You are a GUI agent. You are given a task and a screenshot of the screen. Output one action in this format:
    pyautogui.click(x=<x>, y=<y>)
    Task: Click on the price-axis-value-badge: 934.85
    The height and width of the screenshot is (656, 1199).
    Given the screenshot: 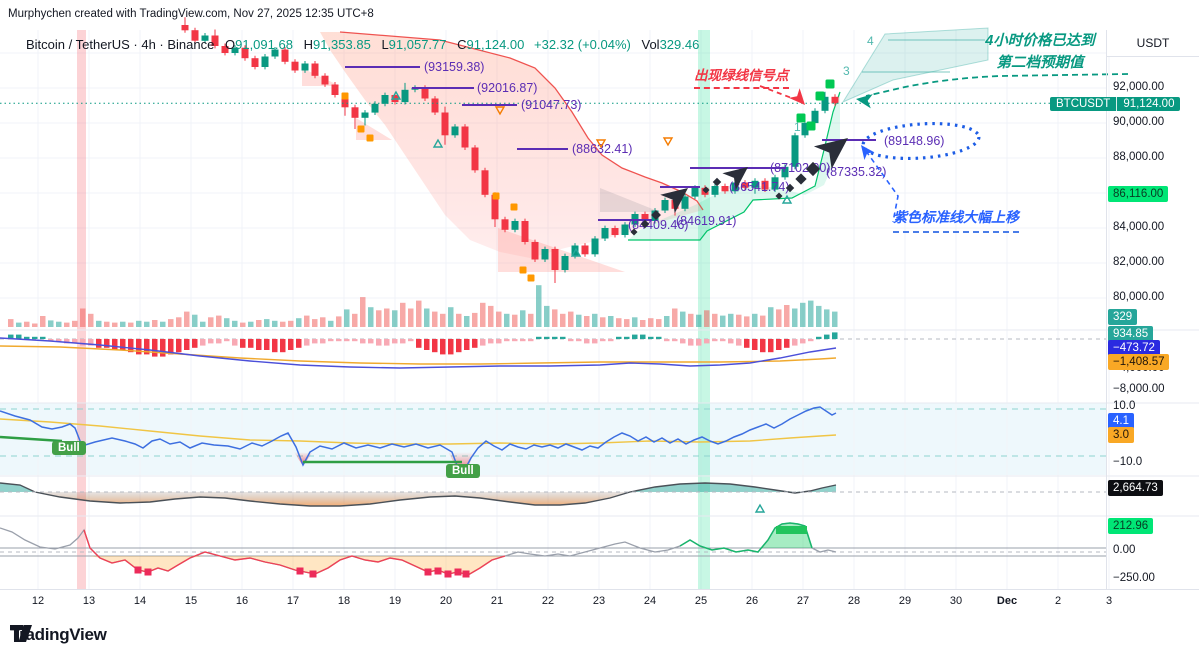 What is the action you would take?
    pyautogui.click(x=1131, y=334)
    